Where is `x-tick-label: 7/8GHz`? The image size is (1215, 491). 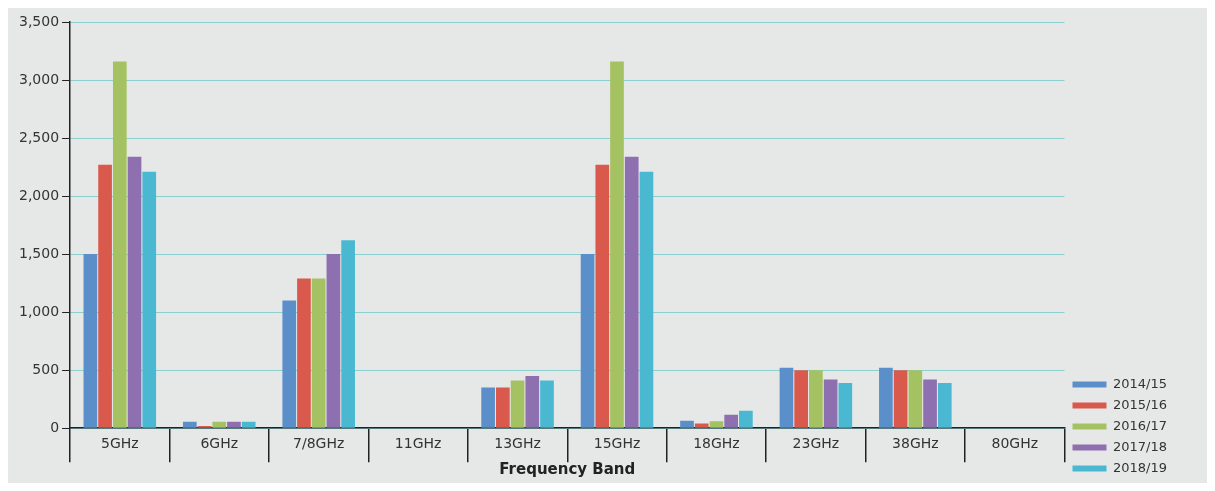 x-tick-label: 7/8GHz is located at coordinates (319, 443).